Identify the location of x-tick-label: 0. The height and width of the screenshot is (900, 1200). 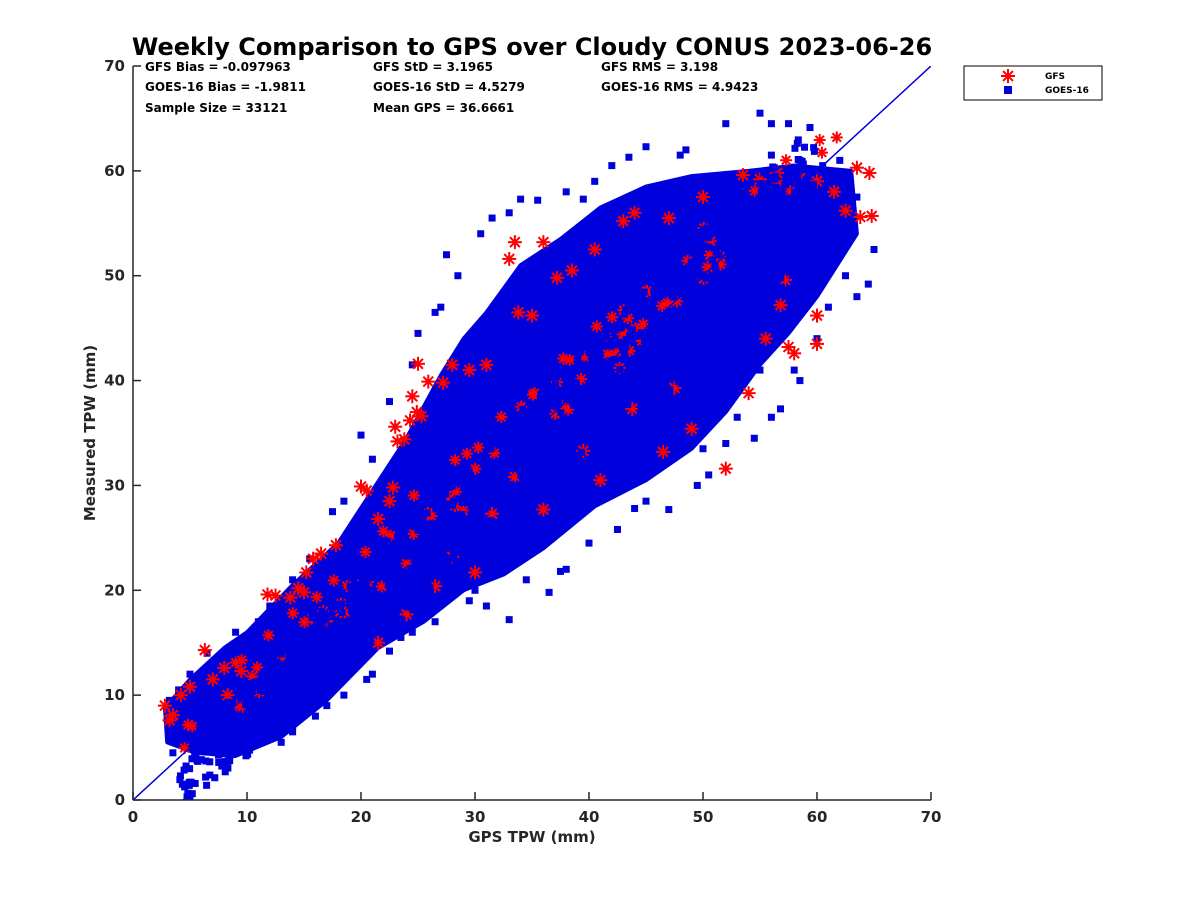
(133, 817).